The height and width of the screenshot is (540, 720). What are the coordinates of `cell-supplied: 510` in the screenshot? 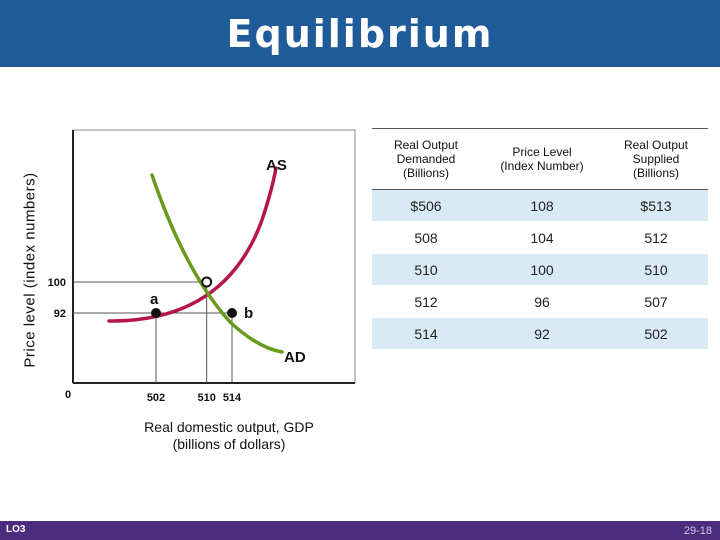 It's located at (656, 269).